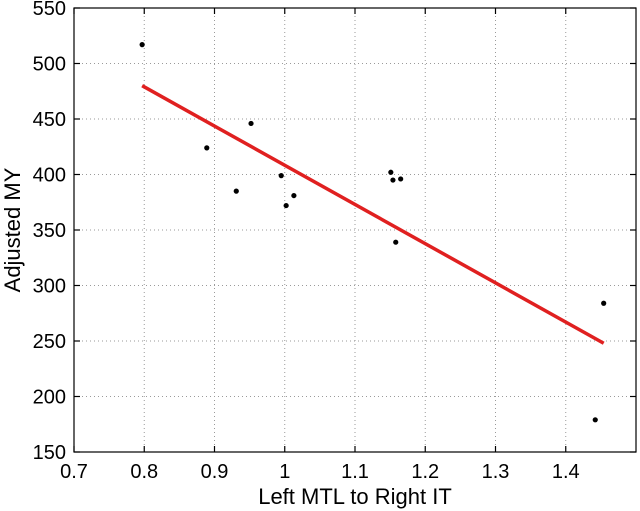 Image resolution: width=640 pixels, height=511 pixels. I want to click on y-tick-label: 500, so click(49, 65).